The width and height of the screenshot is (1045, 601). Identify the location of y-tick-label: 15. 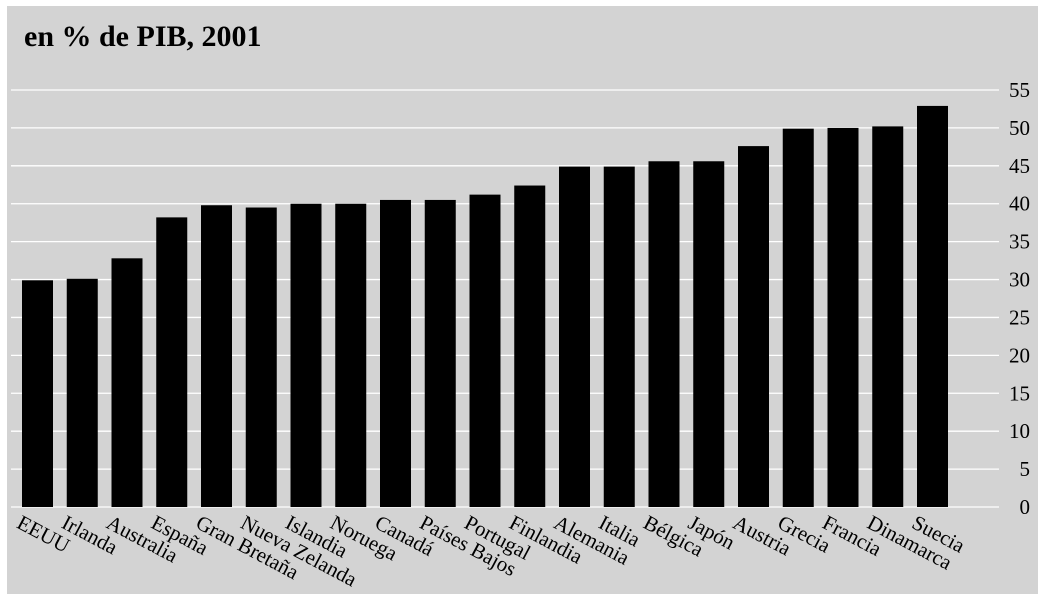
(1019, 393).